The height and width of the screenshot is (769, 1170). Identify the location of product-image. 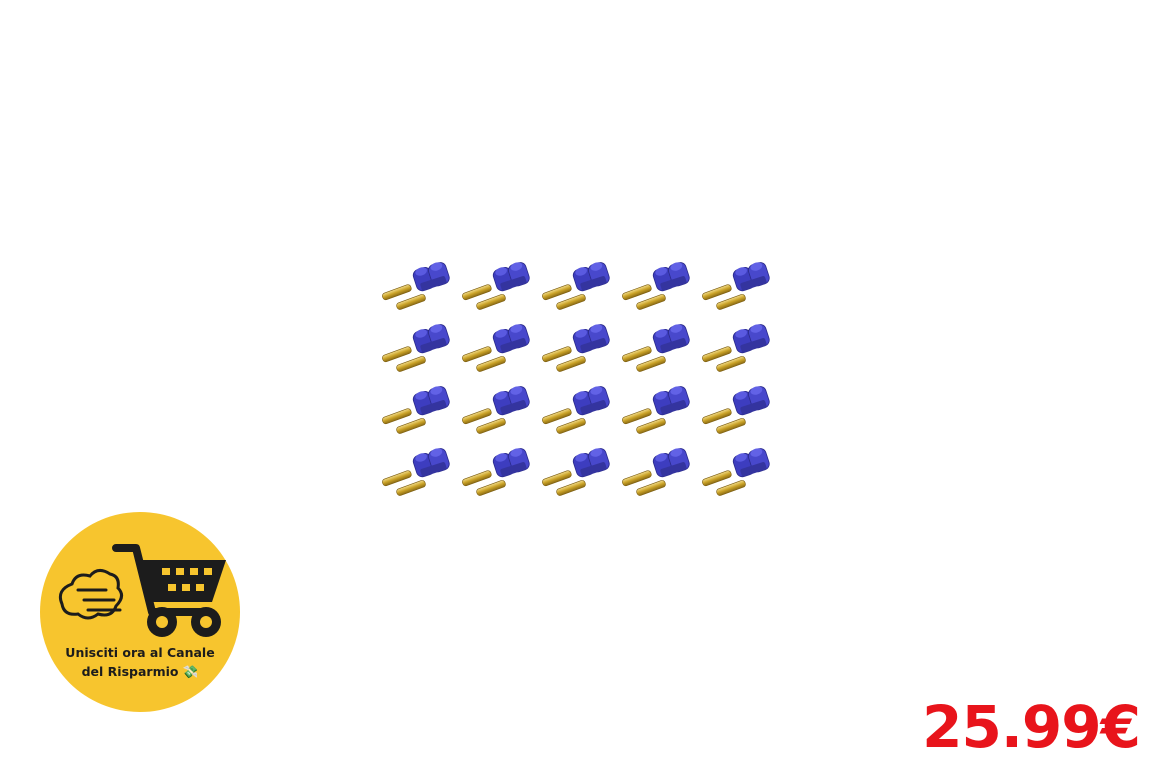
(576, 380).